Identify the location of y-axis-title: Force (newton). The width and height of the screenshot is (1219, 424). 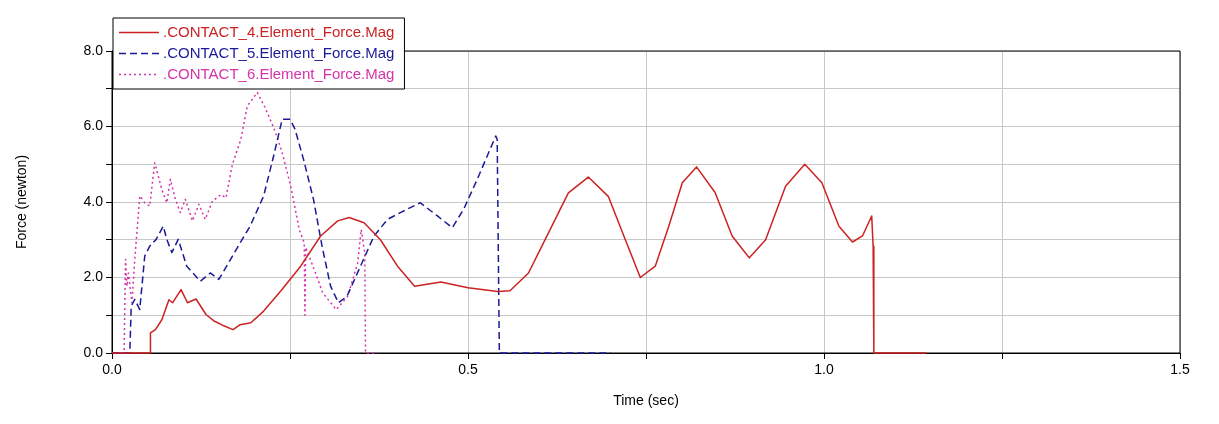
(21, 202).